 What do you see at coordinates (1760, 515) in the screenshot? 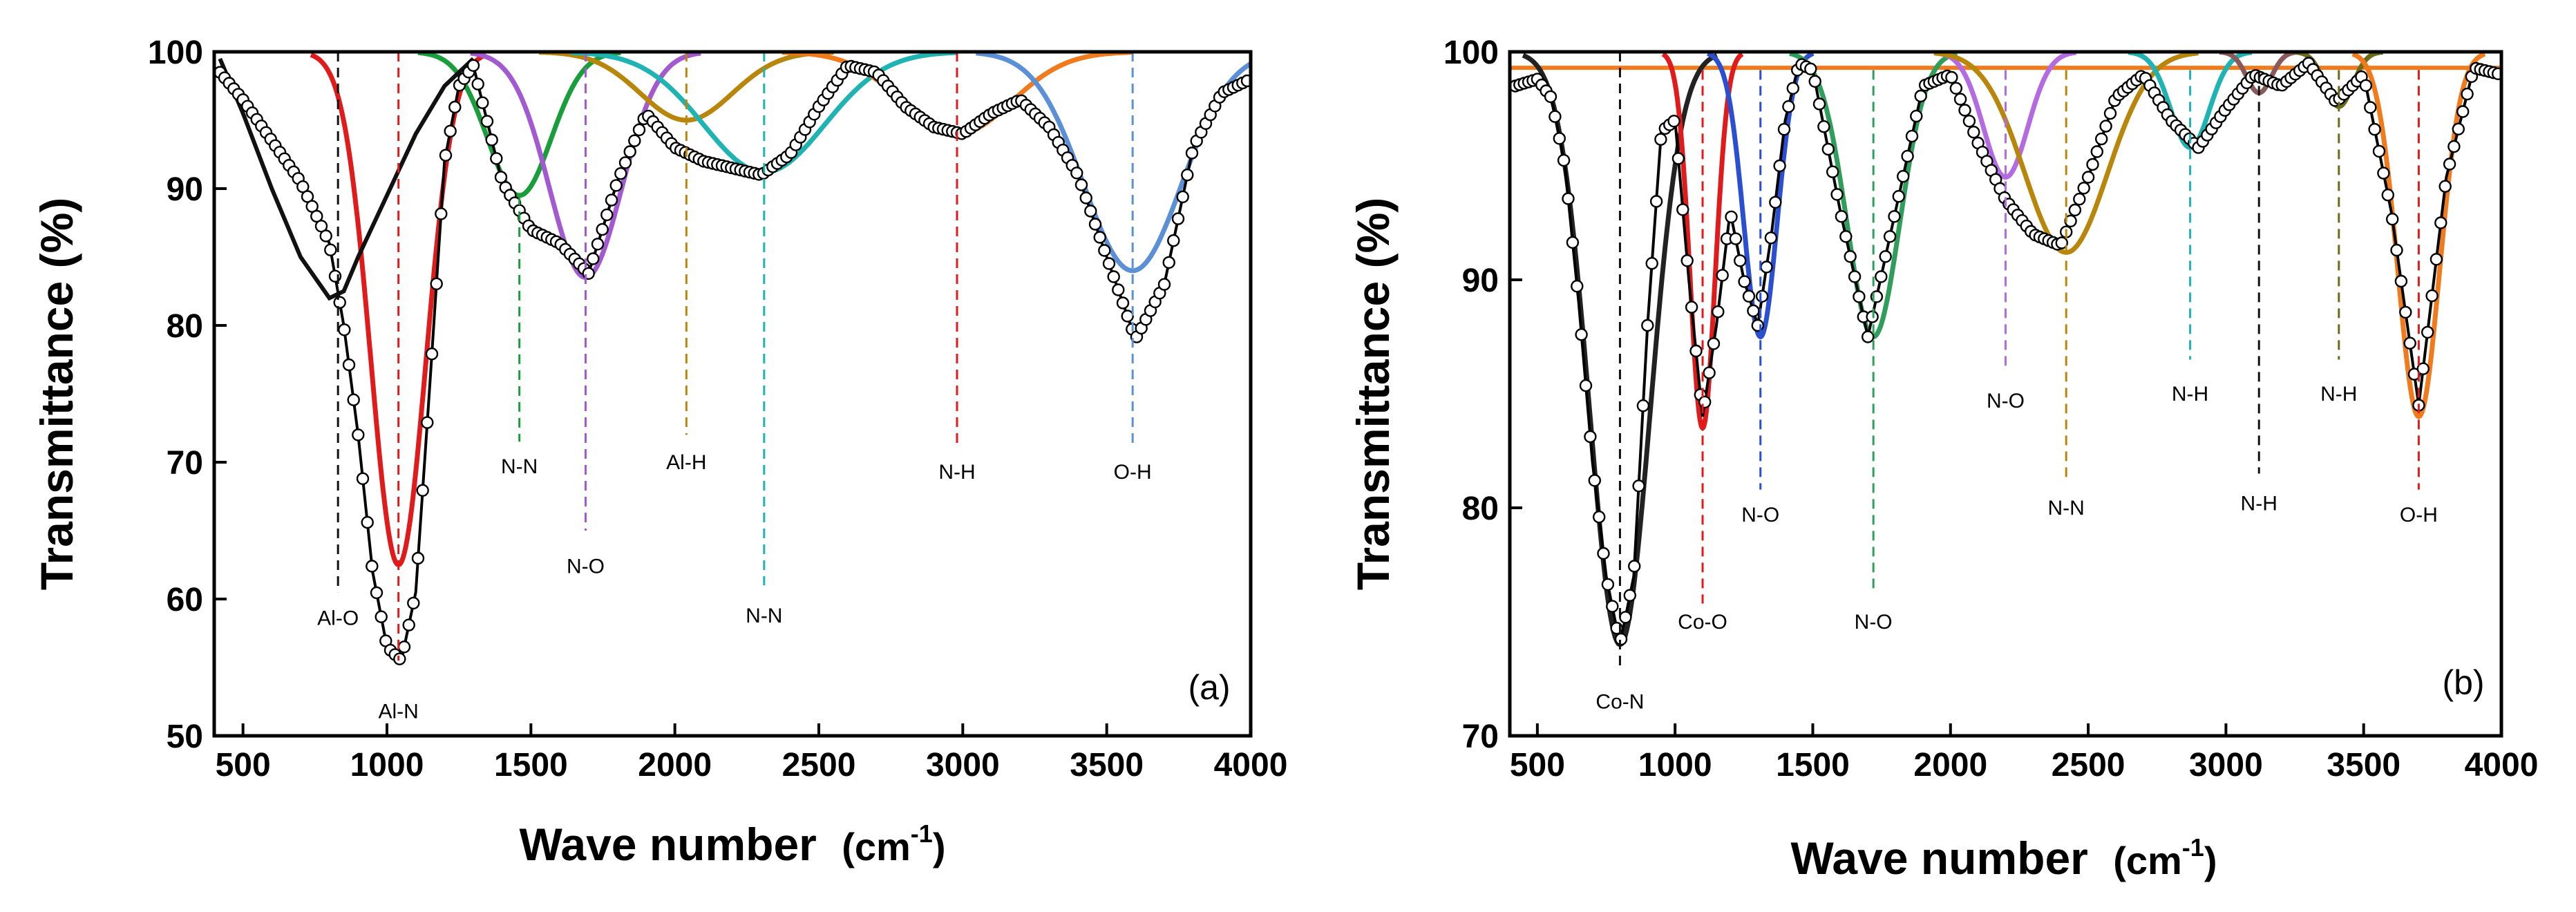
I see `annotation-label-n-o-2: N-O` at bounding box center [1760, 515].